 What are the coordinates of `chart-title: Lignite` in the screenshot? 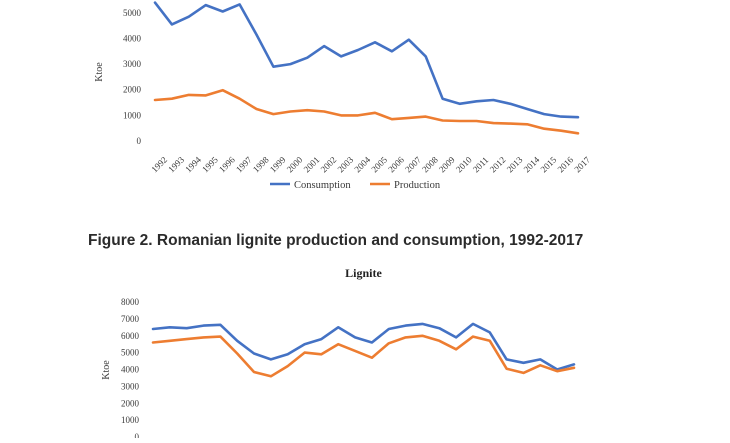 It's located at (363, 273).